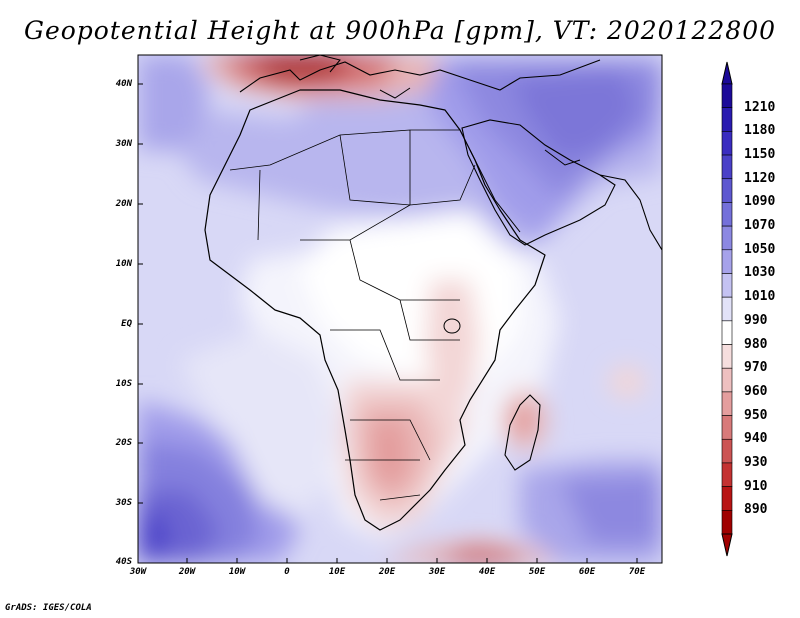 Image resolution: width=800 pixels, height=618 pixels. I want to click on lon-label: 0, so click(287, 572).